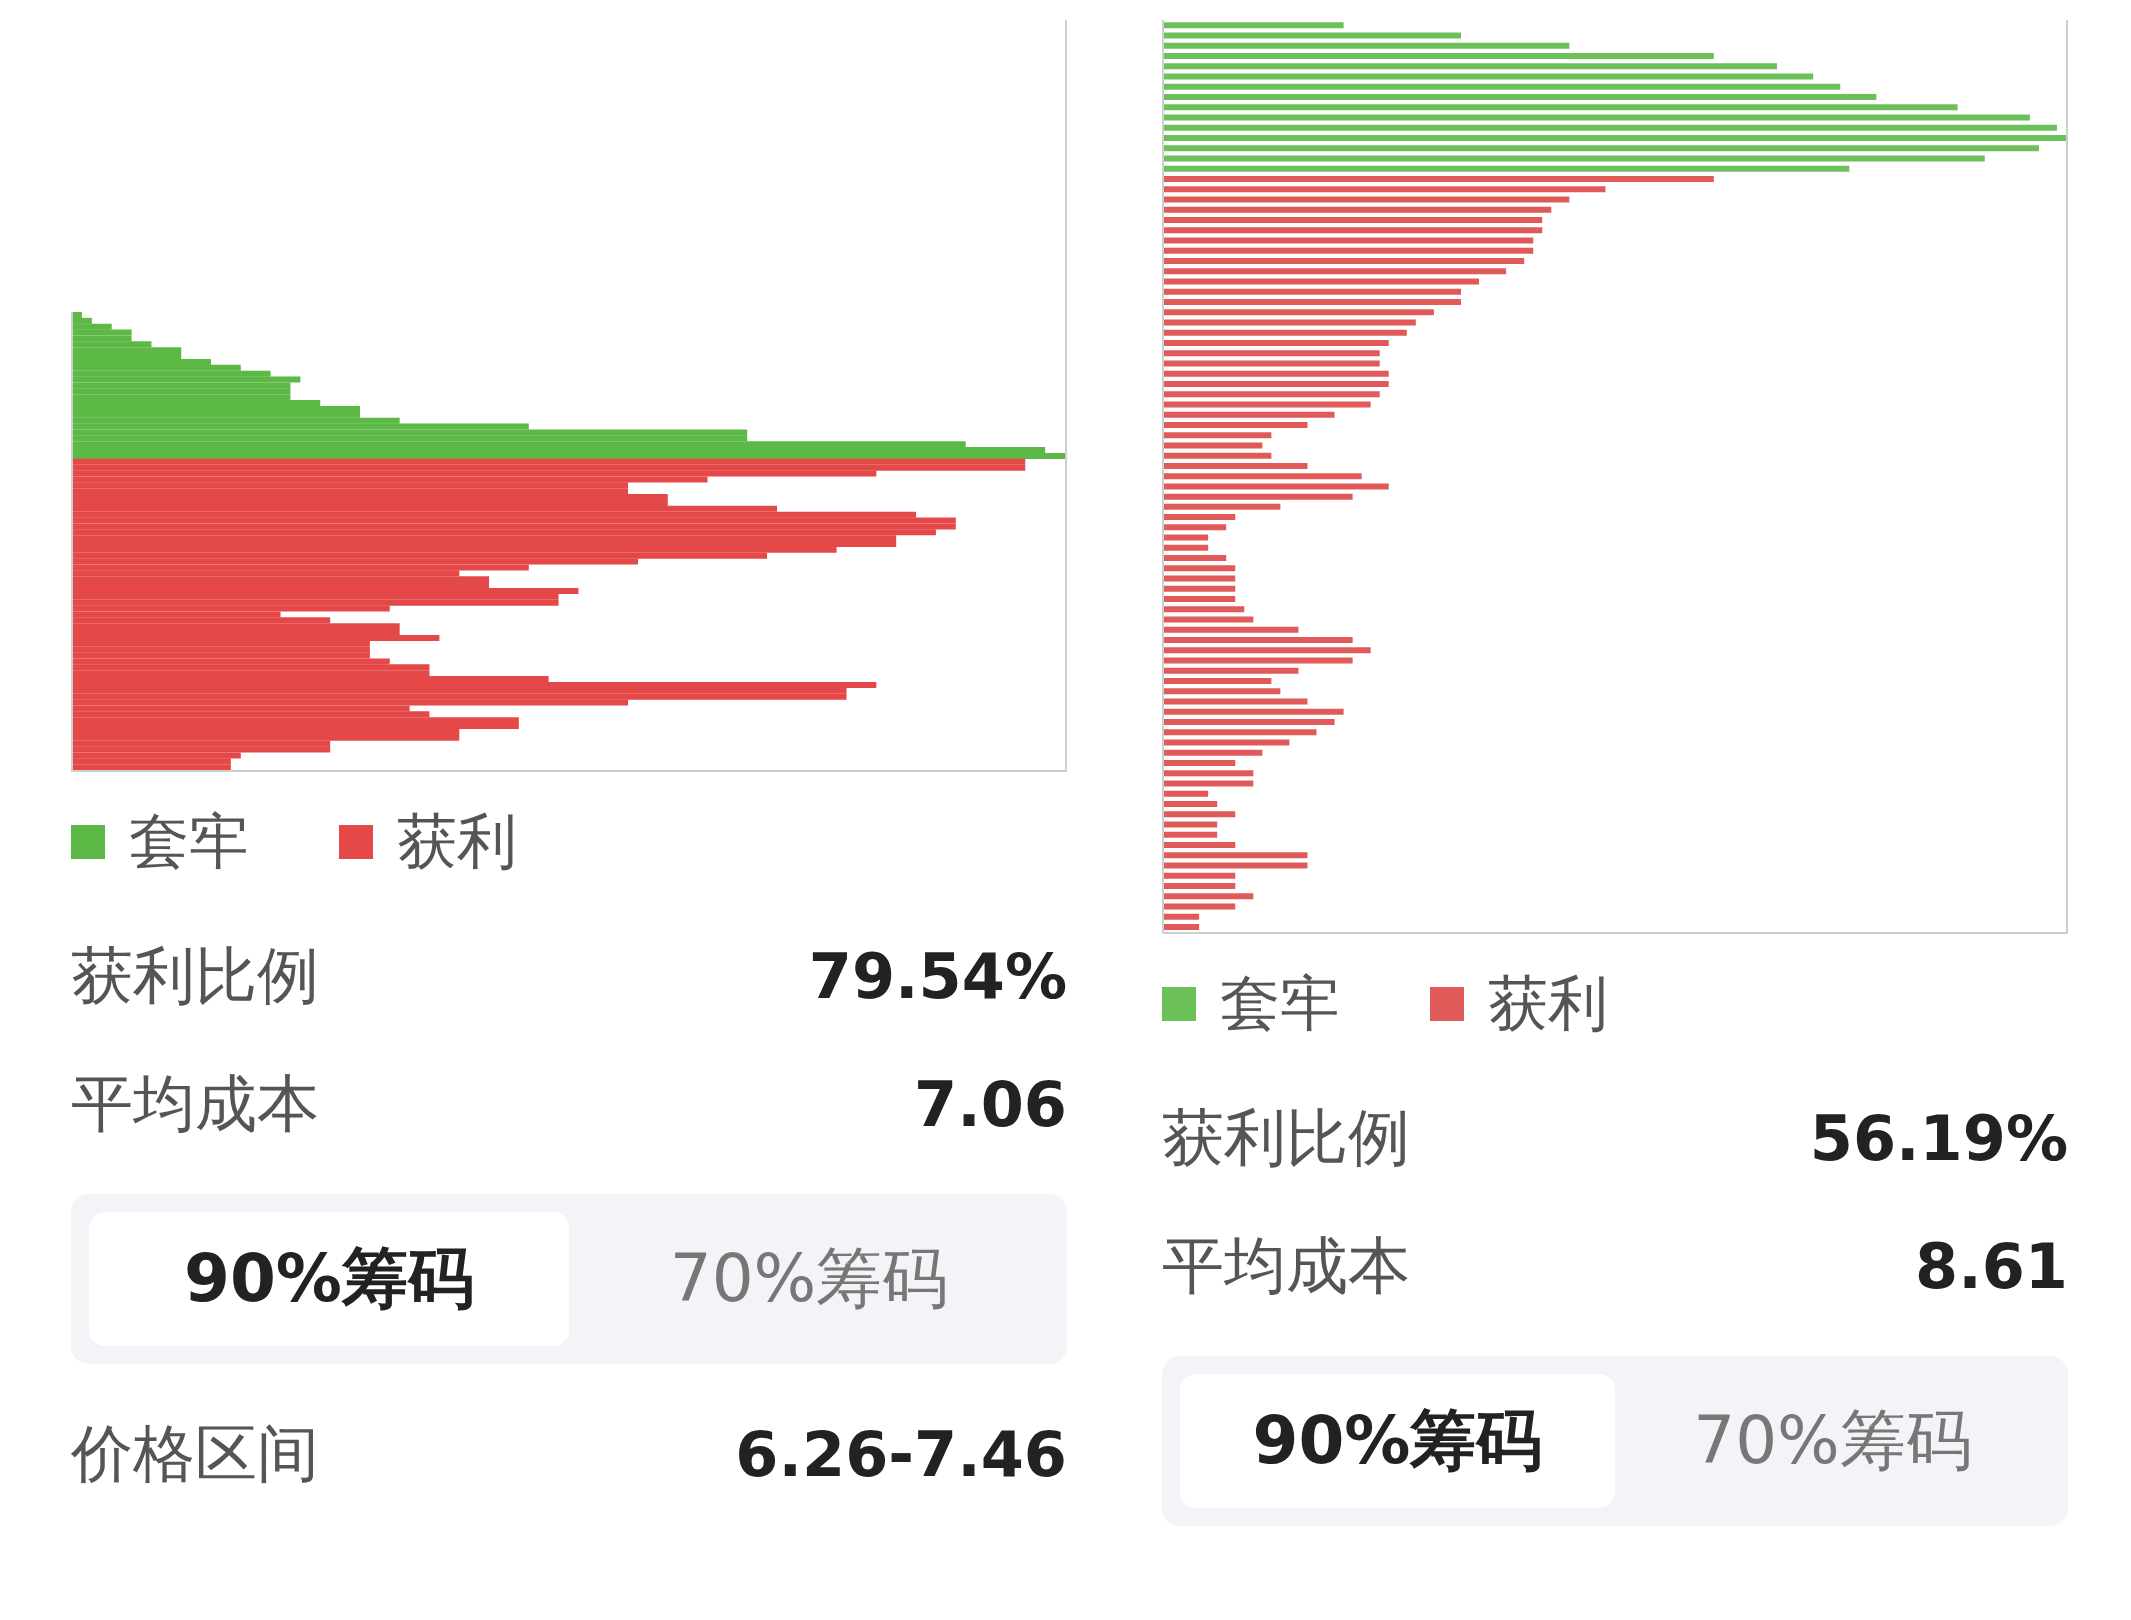 This screenshot has width=2131, height=1620. Describe the element at coordinates (1938, 1138) in the screenshot. I see `text: 56.19%` at that location.